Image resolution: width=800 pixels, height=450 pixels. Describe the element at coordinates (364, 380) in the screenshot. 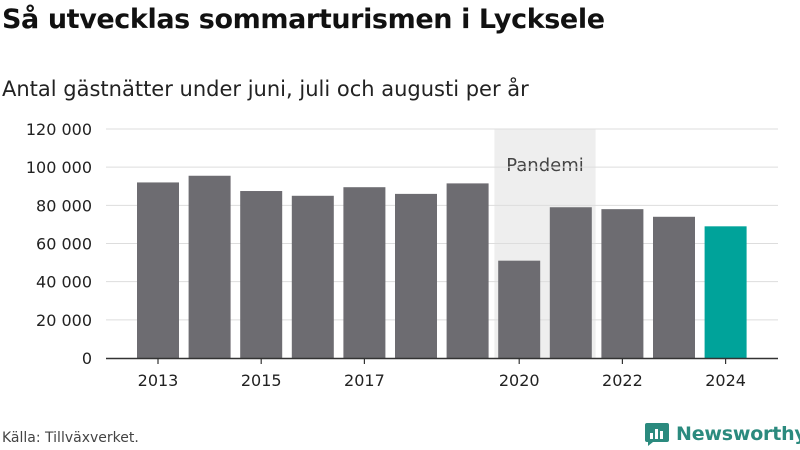

I see `x-tick-label: 2017` at that location.